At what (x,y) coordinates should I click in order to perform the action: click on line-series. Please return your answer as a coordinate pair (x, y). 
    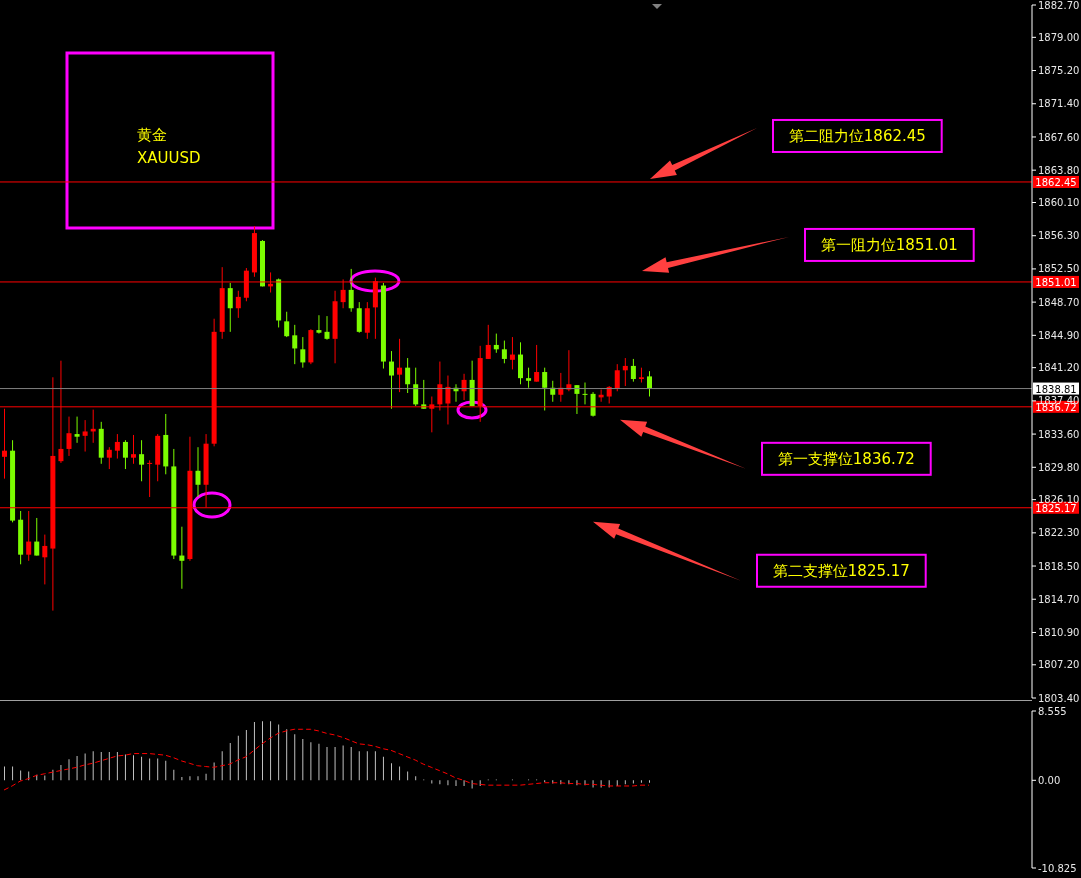
    Looking at the image, I should click on (326, 759).